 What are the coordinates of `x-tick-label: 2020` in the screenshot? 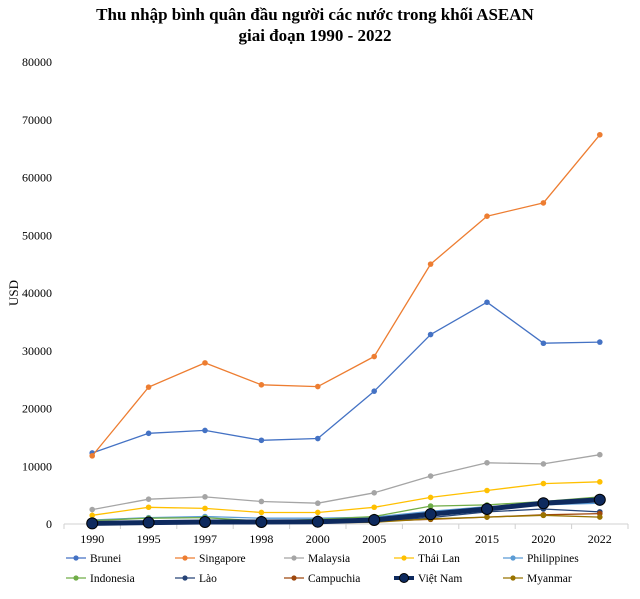 It's located at (543, 539).